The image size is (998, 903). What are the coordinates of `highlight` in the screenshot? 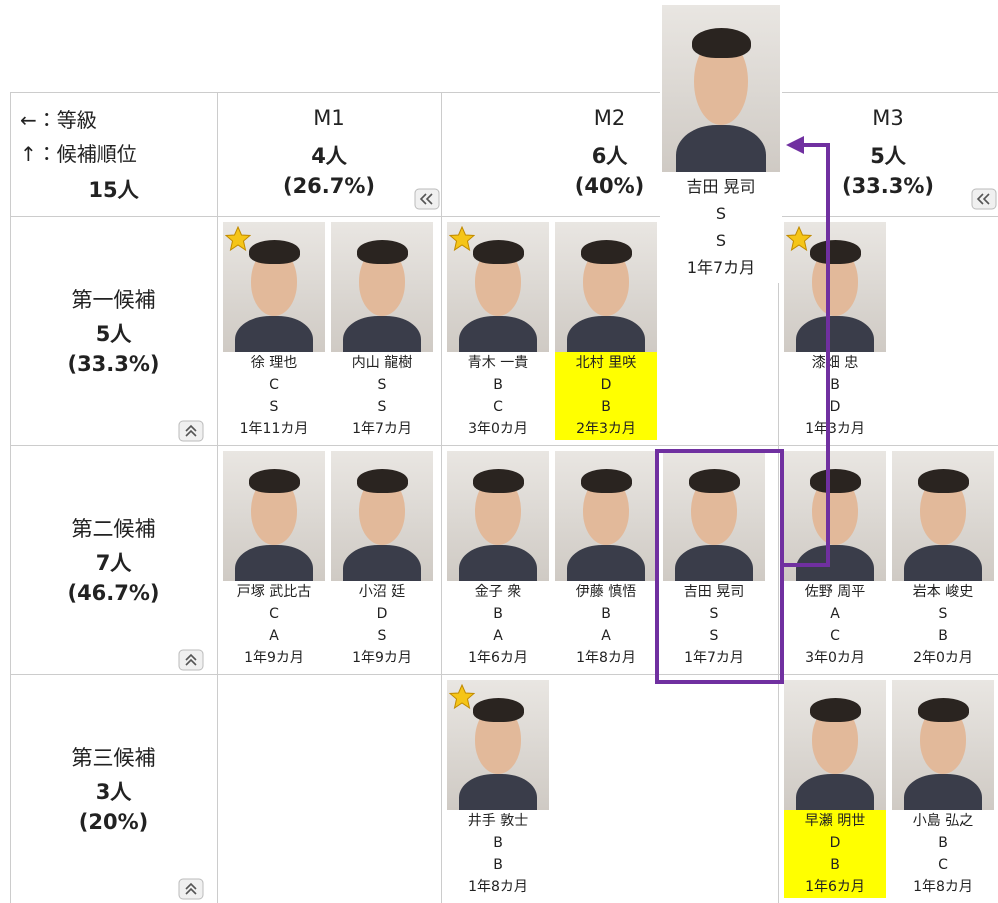 It's located at (606, 396).